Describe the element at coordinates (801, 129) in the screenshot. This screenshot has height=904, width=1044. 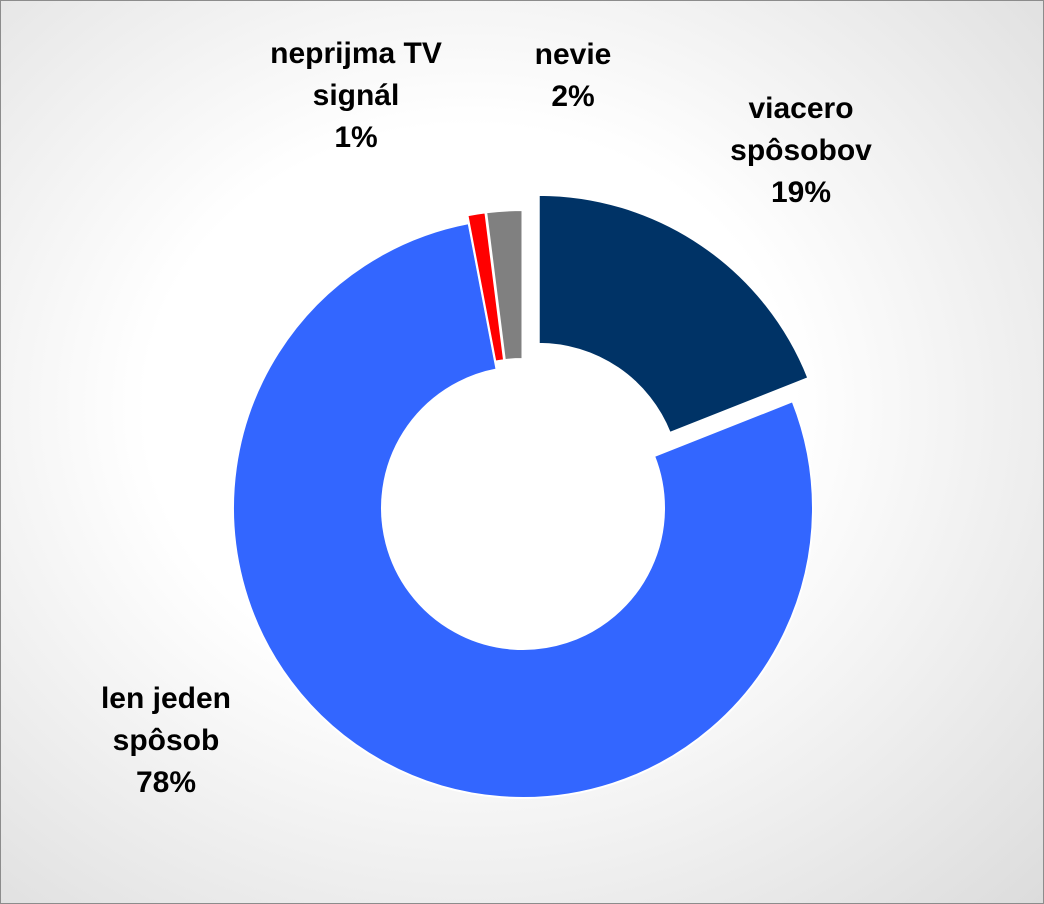
I see `category-name: viacero spôsobov` at that location.